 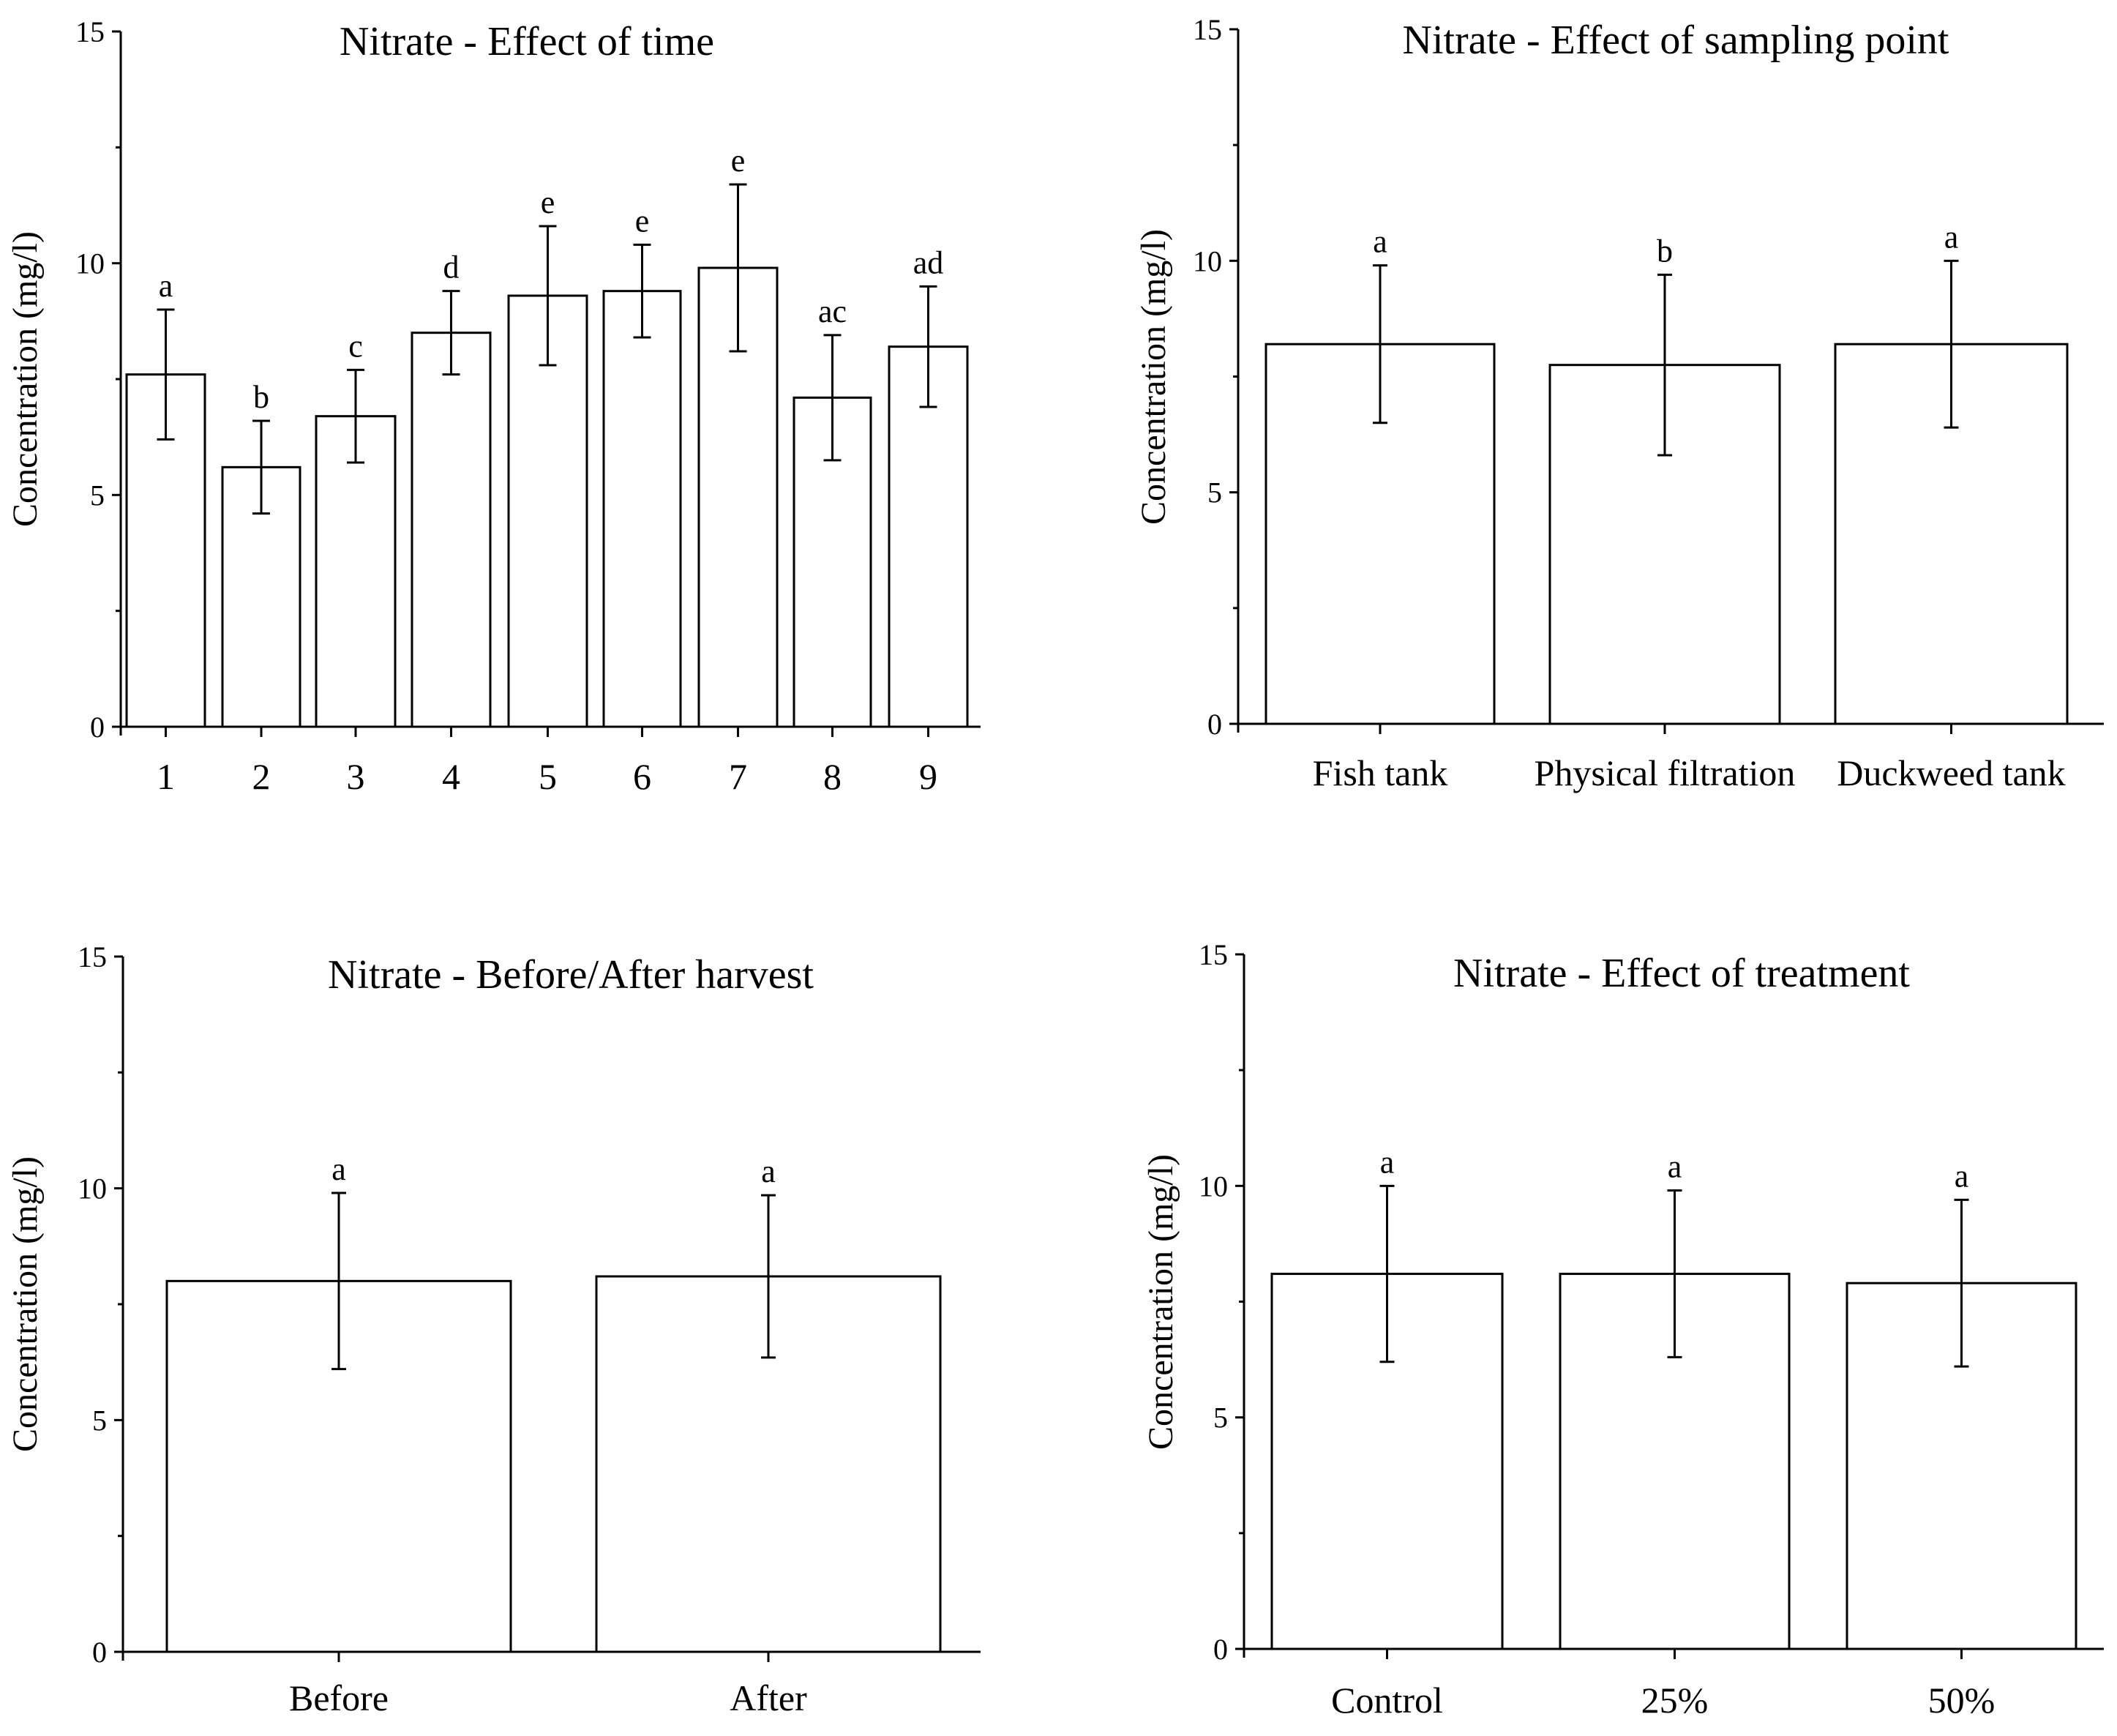 What do you see at coordinates (1387, 1700) in the screenshot?
I see `x-tick-label: Control` at bounding box center [1387, 1700].